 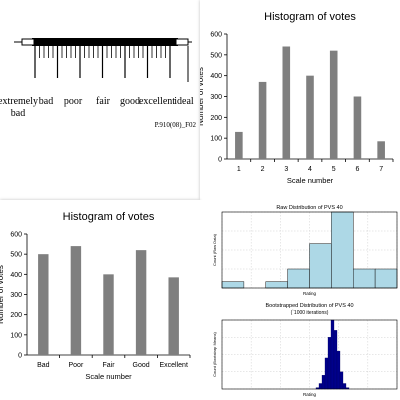 What do you see at coordinates (239, 169) in the screenshot?
I see `x-tick-label: 1` at bounding box center [239, 169].